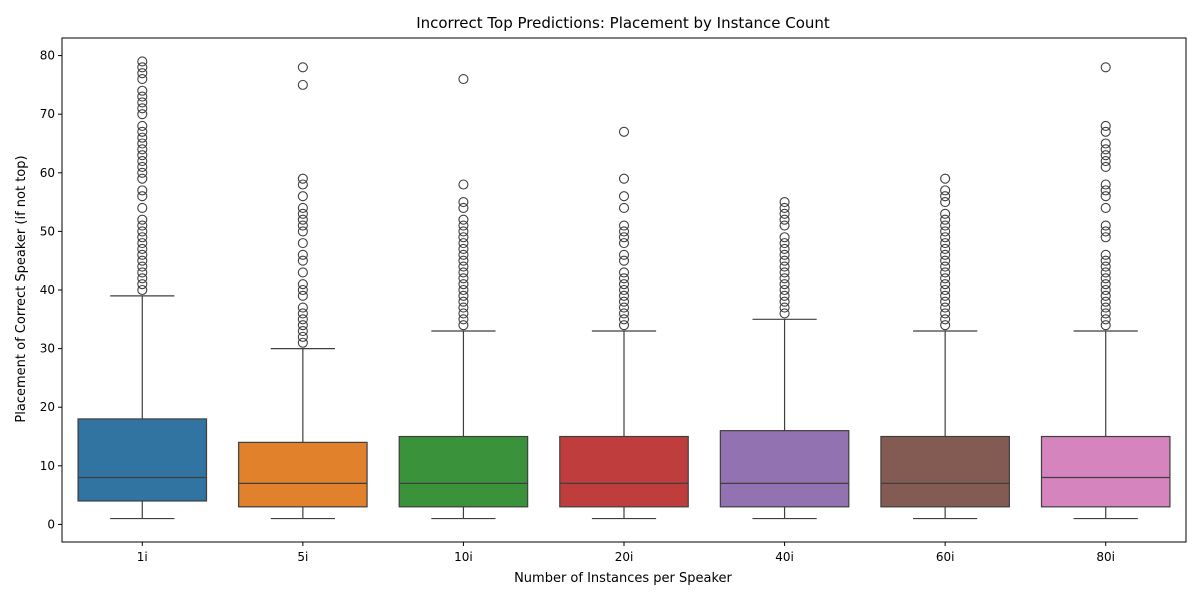  What do you see at coordinates (463, 557) in the screenshot?
I see `x-tick-label: 10i` at bounding box center [463, 557].